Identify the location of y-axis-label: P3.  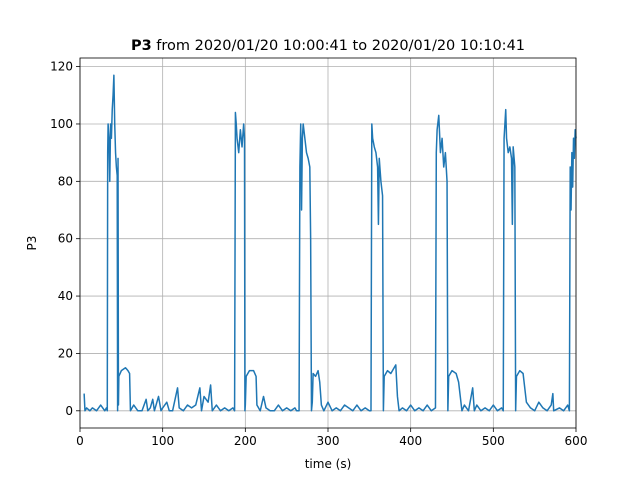
(32, 243).